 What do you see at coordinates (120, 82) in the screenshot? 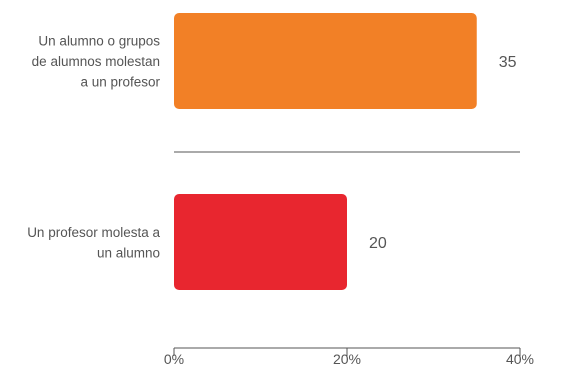
I see `category-label-line: a un profesor` at bounding box center [120, 82].